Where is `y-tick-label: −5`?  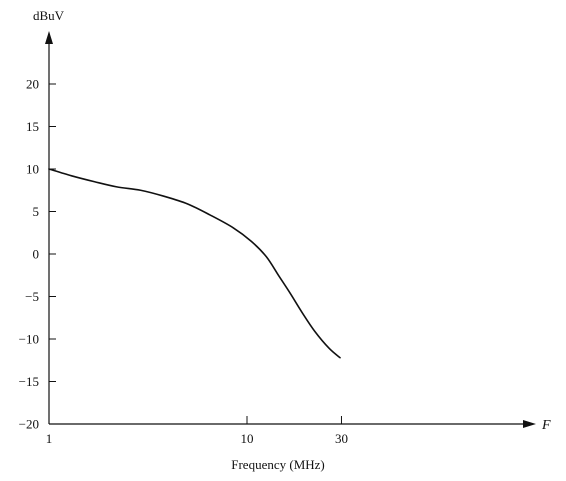 y-tick-label: −5 is located at coordinates (32, 296).